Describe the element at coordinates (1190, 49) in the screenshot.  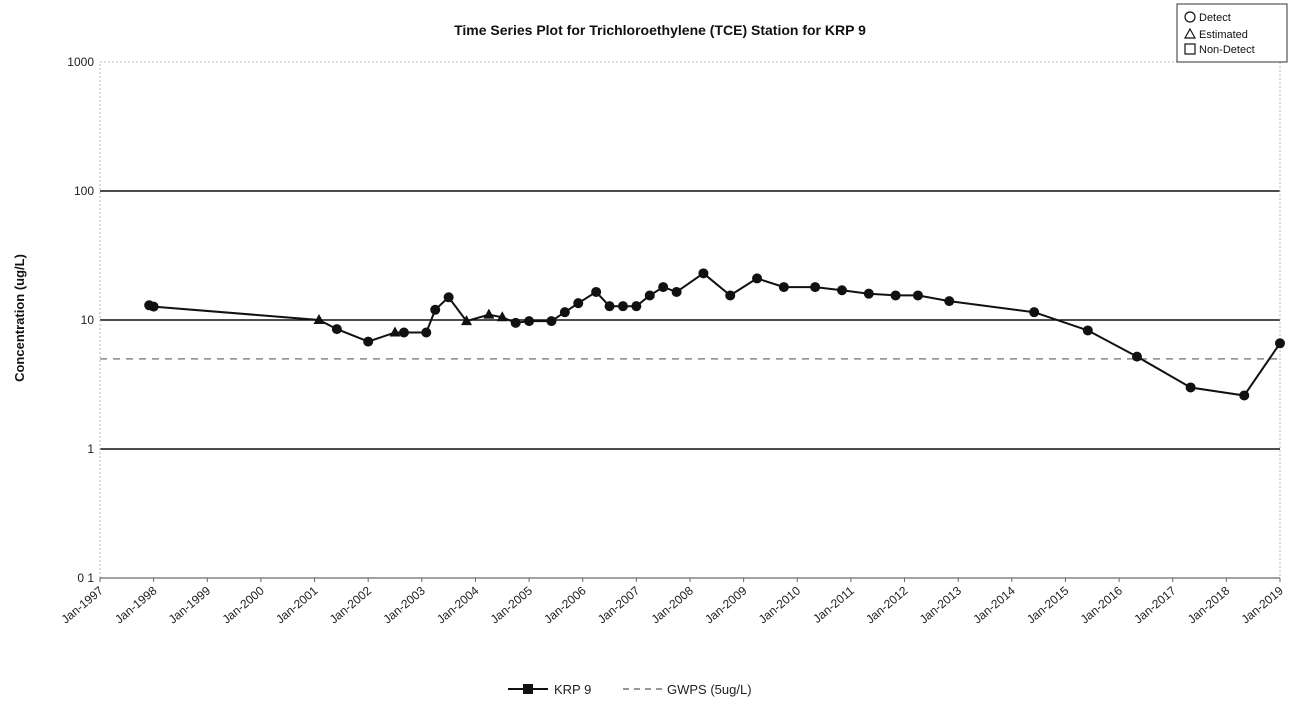
I see `non-detect-square-icon` at that location.